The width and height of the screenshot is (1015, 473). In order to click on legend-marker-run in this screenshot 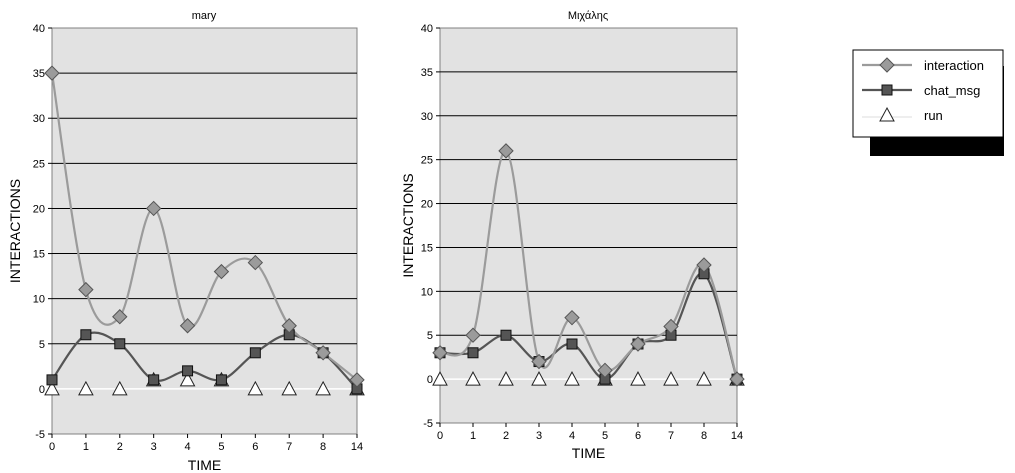, I will do `click(887, 114)`.